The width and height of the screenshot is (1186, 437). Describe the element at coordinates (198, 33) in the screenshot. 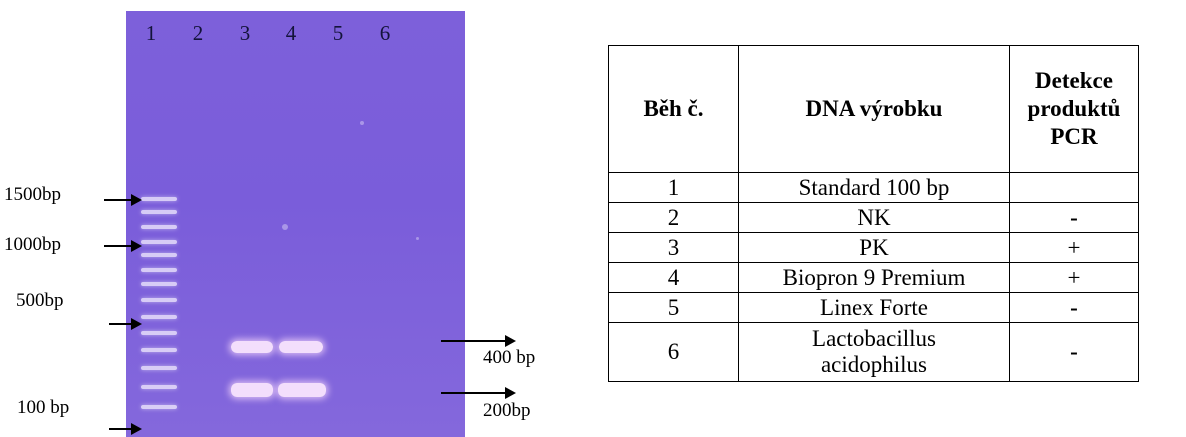

I see `lane-number: 2` at that location.